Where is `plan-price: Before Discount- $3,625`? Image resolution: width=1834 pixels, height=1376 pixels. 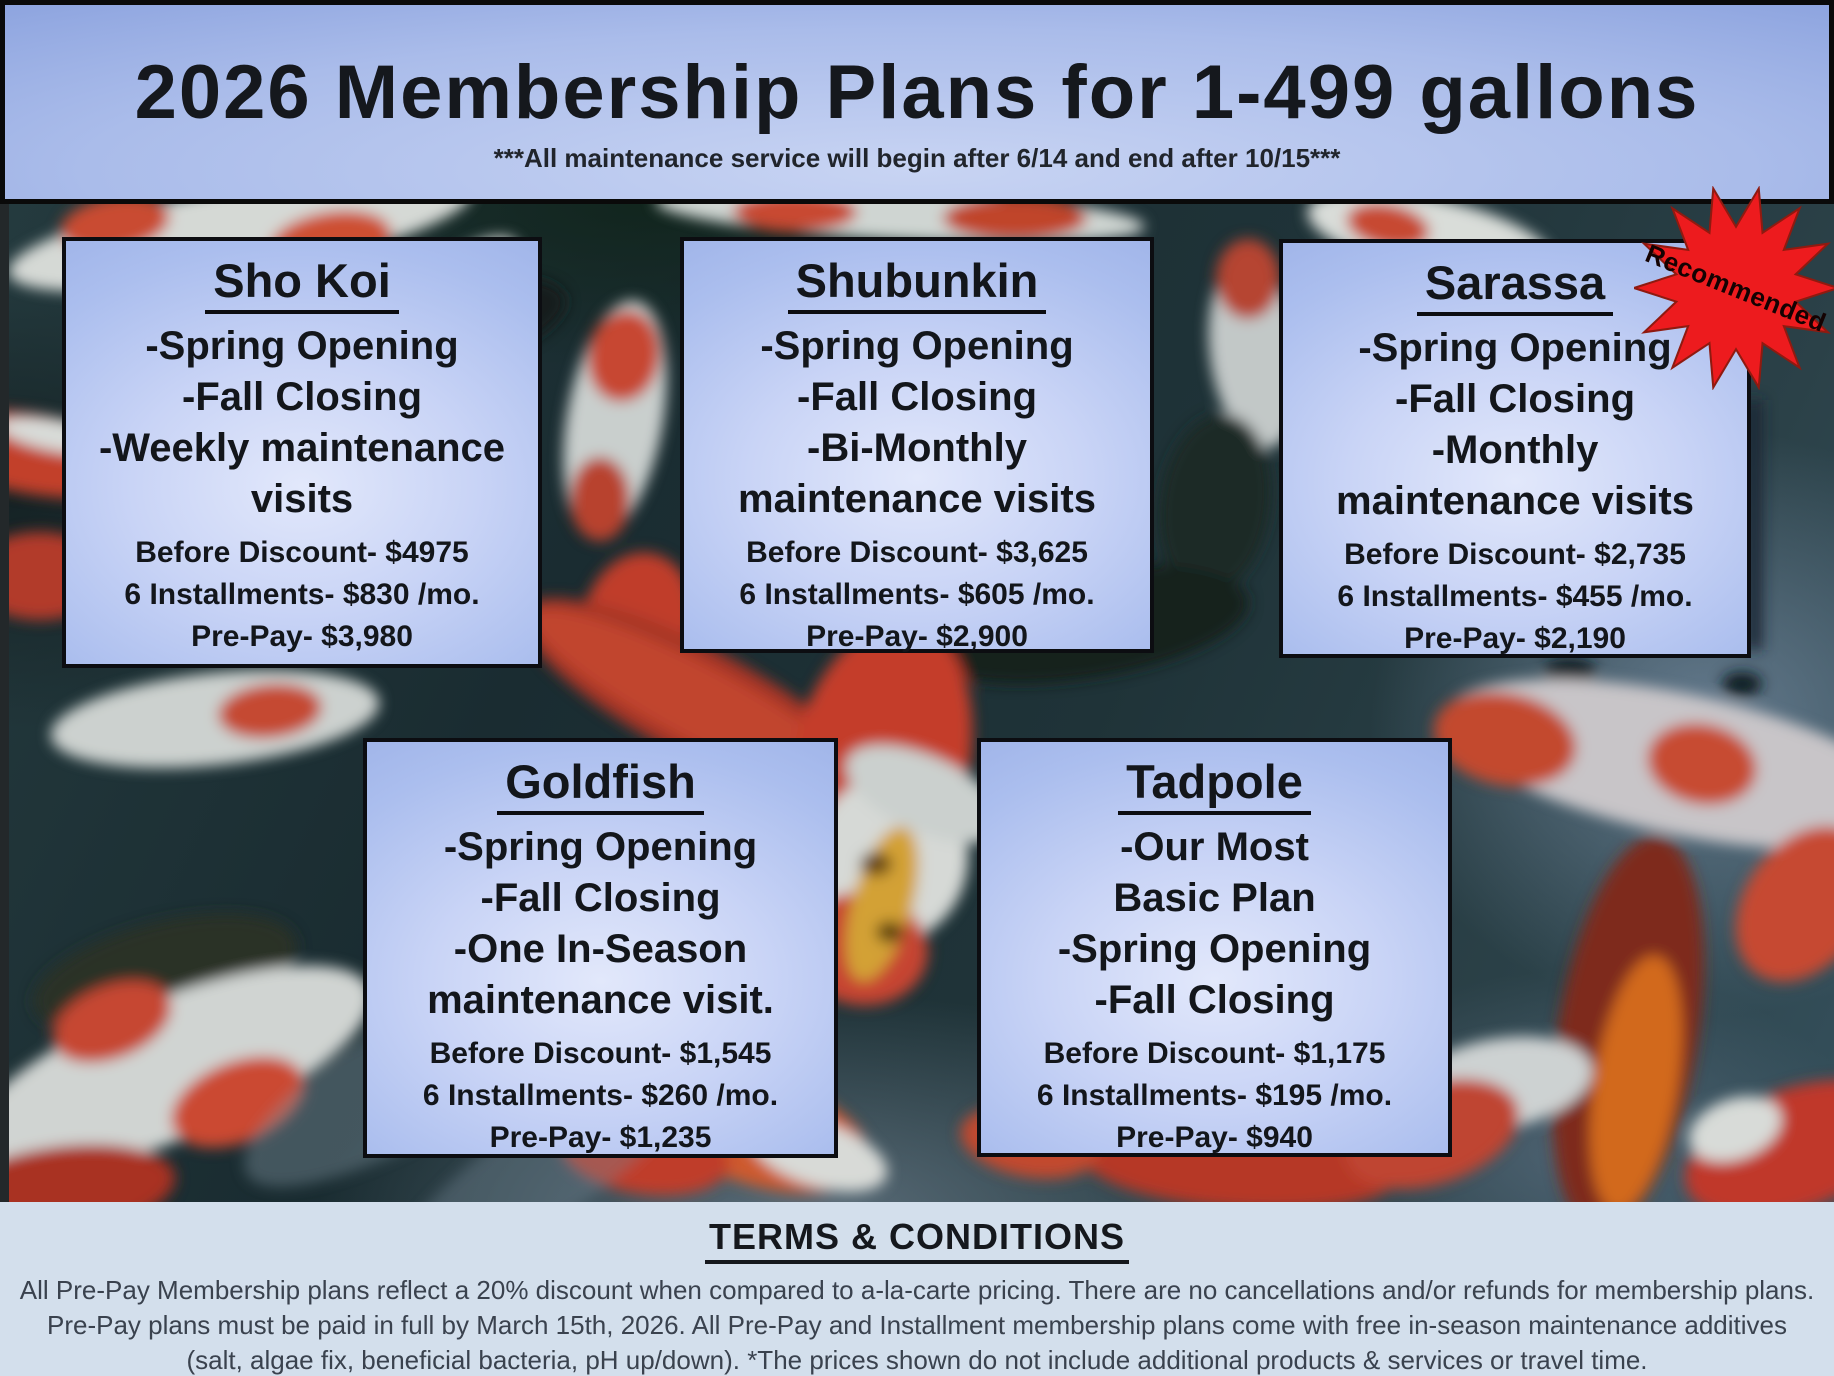 plan-price: Before Discount- $3,625 is located at coordinates (917, 553).